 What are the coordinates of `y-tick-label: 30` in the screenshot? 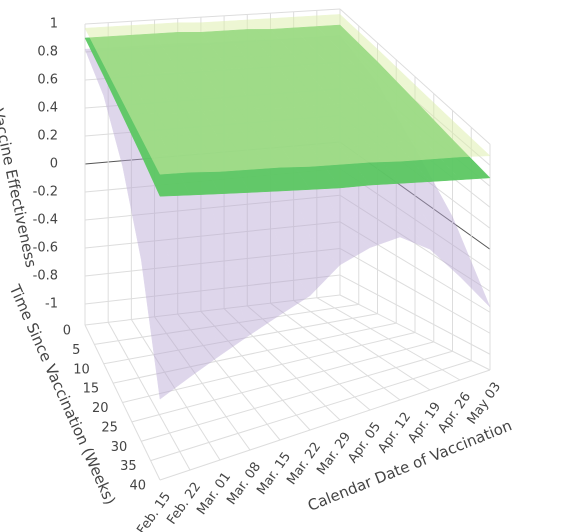 It's located at (119, 447).